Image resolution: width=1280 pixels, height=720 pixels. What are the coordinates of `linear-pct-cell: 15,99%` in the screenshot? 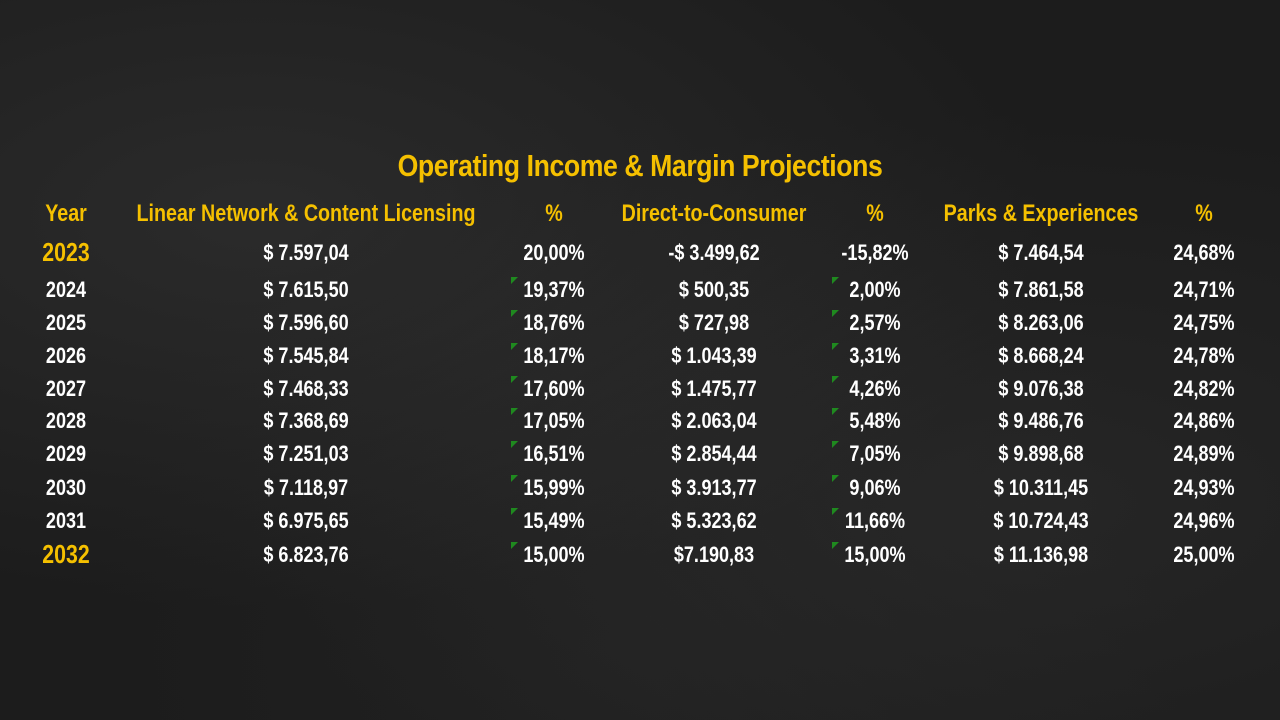 It's located at (554, 487).